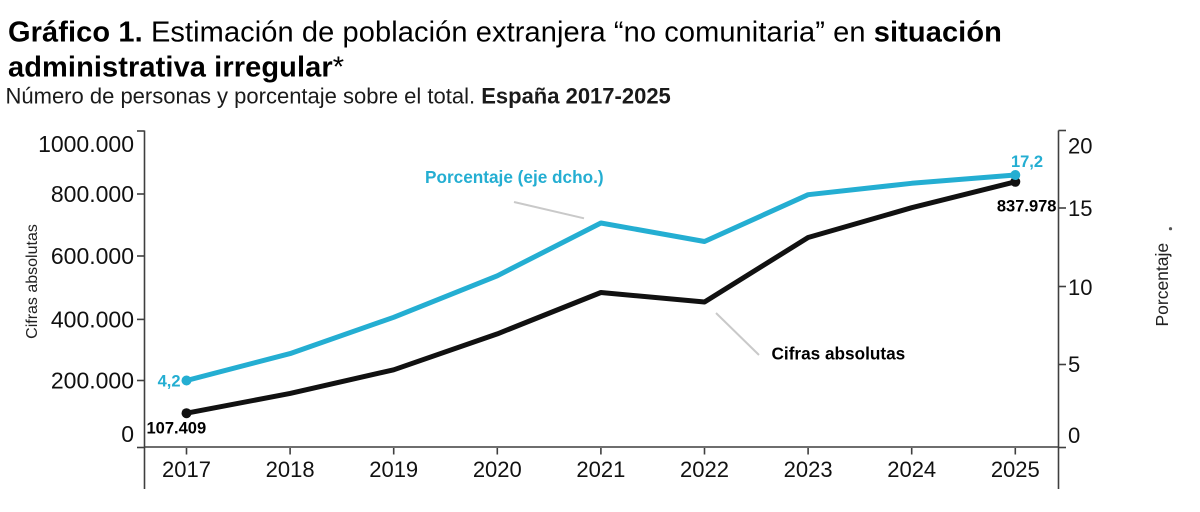 This screenshot has height=512, width=1200. I want to click on svg-text: 200.000, so click(92, 381).